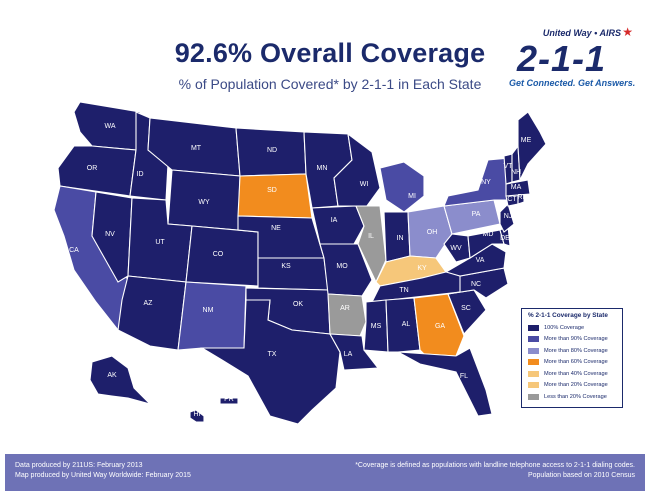  I want to click on state-ak, so click(120, 380).